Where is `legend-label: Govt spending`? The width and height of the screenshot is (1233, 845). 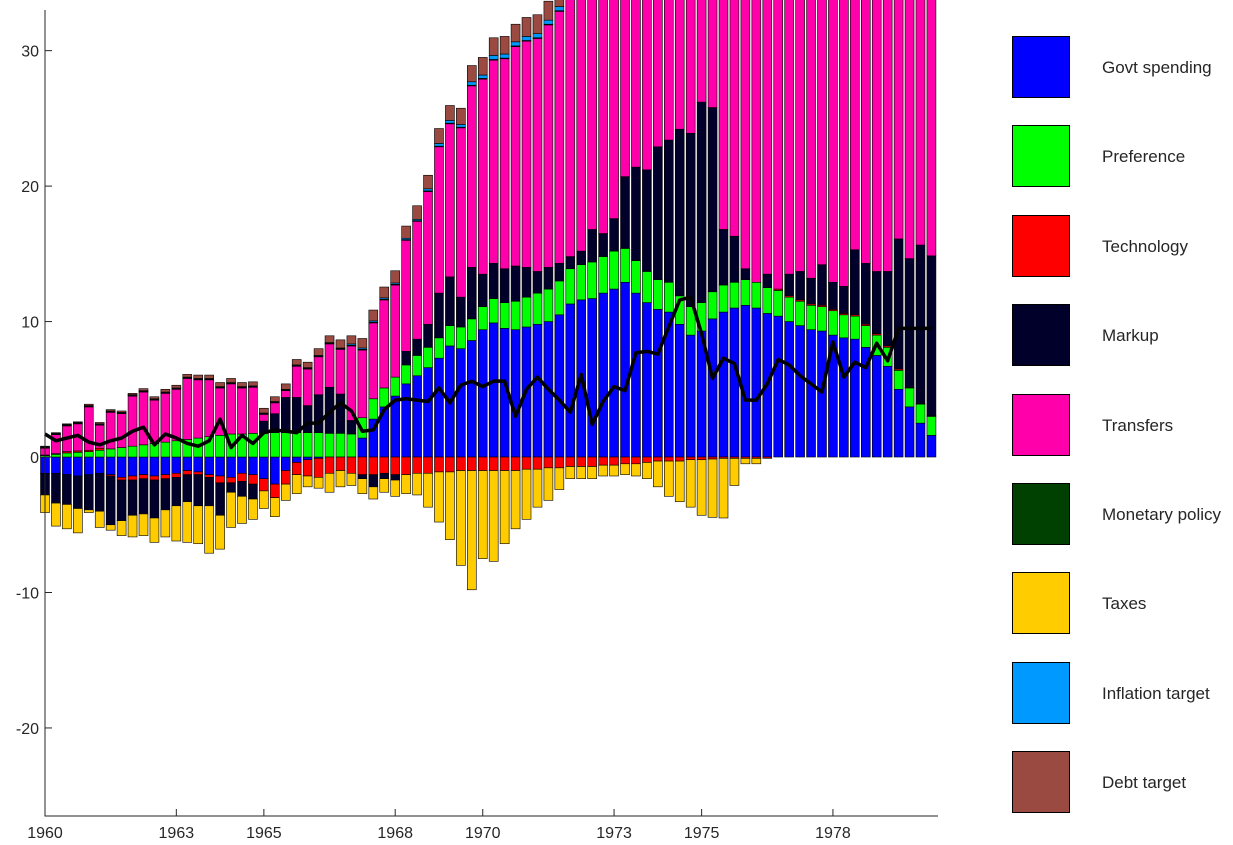
legend-label: Govt spending is located at coordinates (1157, 67).